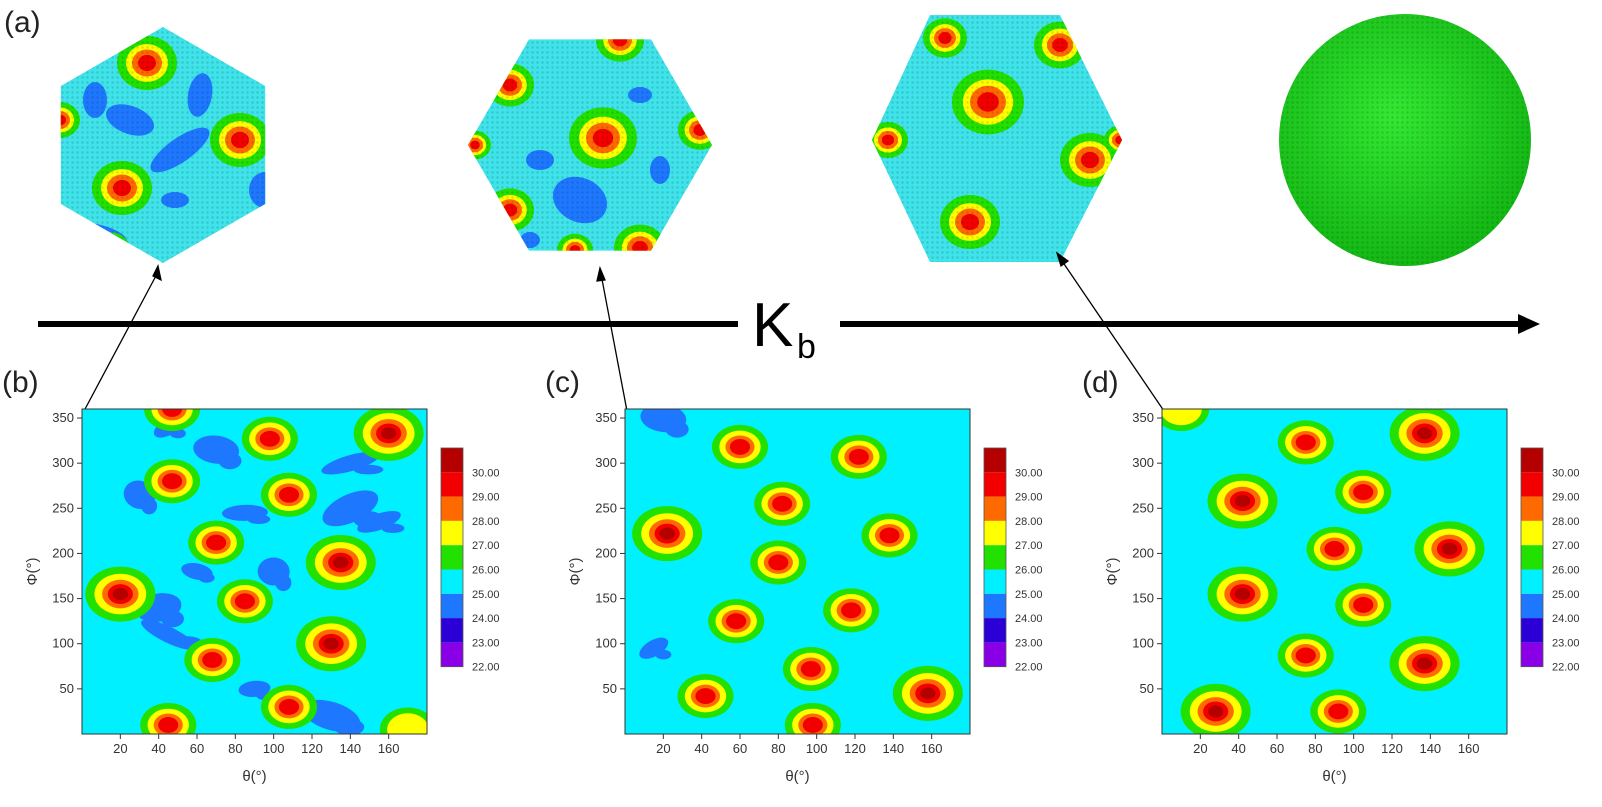 This screenshot has height=807, width=1602. I want to click on colorbar-label: 26.00, so click(486, 571).